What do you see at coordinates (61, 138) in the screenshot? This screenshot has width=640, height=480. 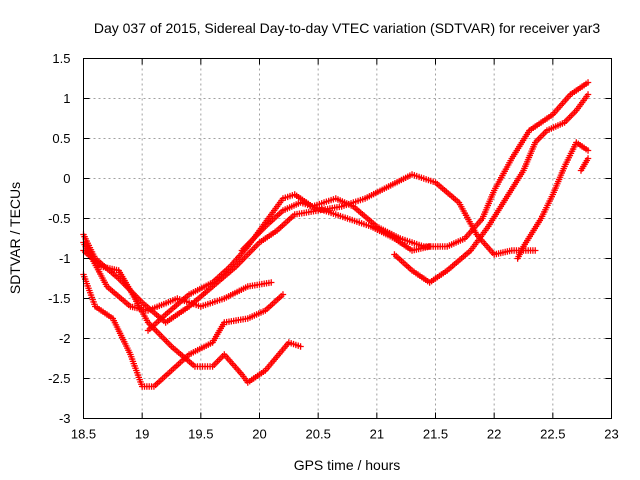 I see `y-tick-label: 0.5` at bounding box center [61, 138].